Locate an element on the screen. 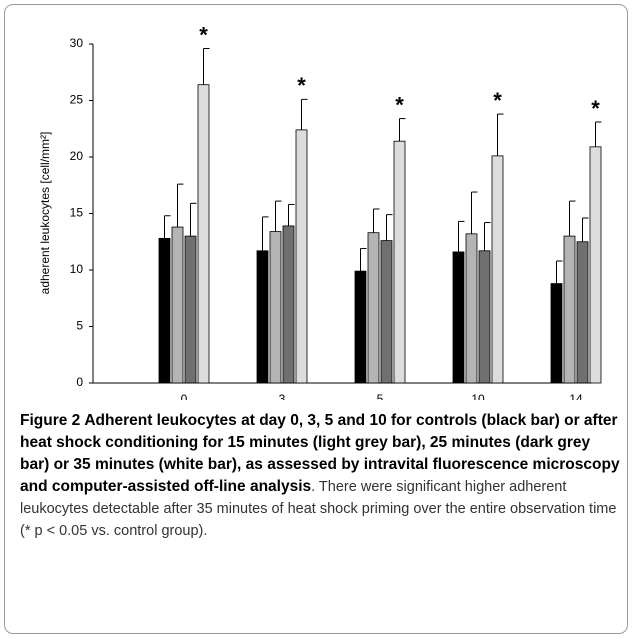 The image size is (634, 640). y-axis-label: adherent leukocytes [cell/mm²] is located at coordinates (45, 213).